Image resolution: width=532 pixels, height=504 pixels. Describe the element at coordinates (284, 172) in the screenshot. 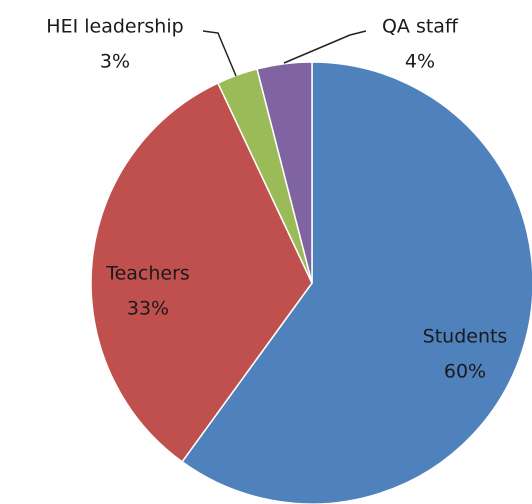

I see `pie-slice` at that location.